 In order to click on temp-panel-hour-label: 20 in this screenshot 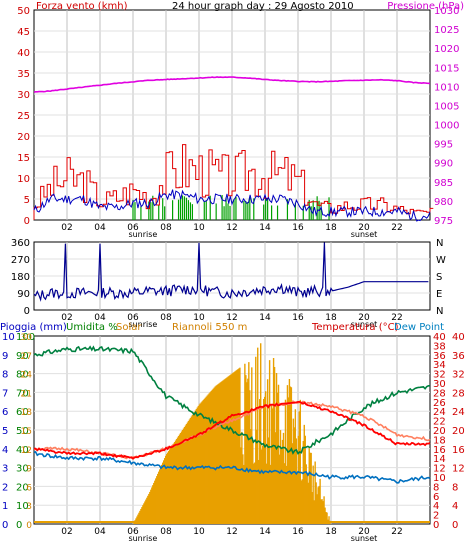, I will do `click(364, 532)`.